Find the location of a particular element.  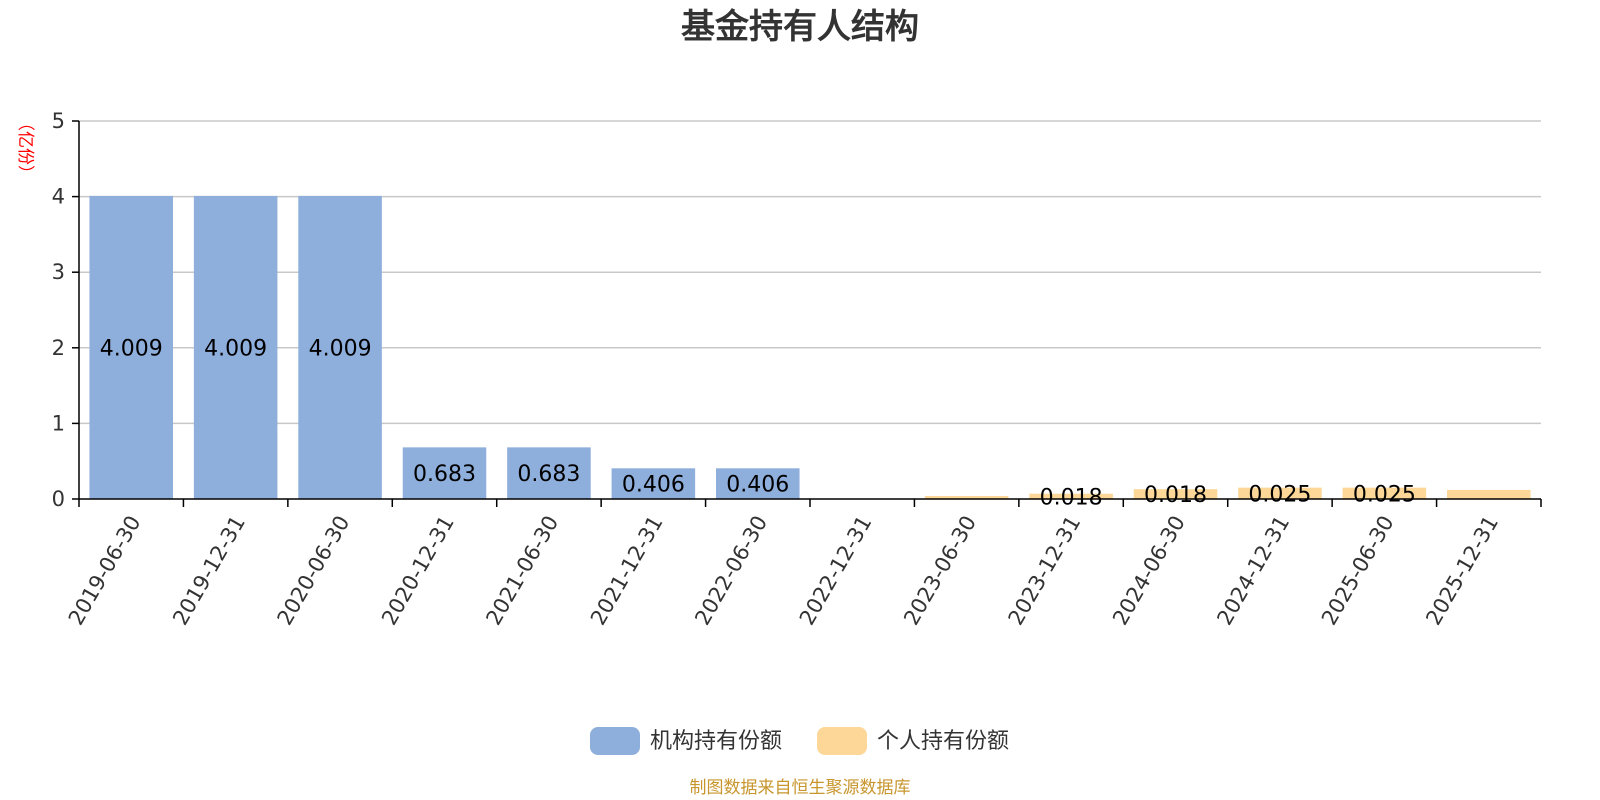

x-tick-label: 2021-12-31 is located at coordinates (627, 571).